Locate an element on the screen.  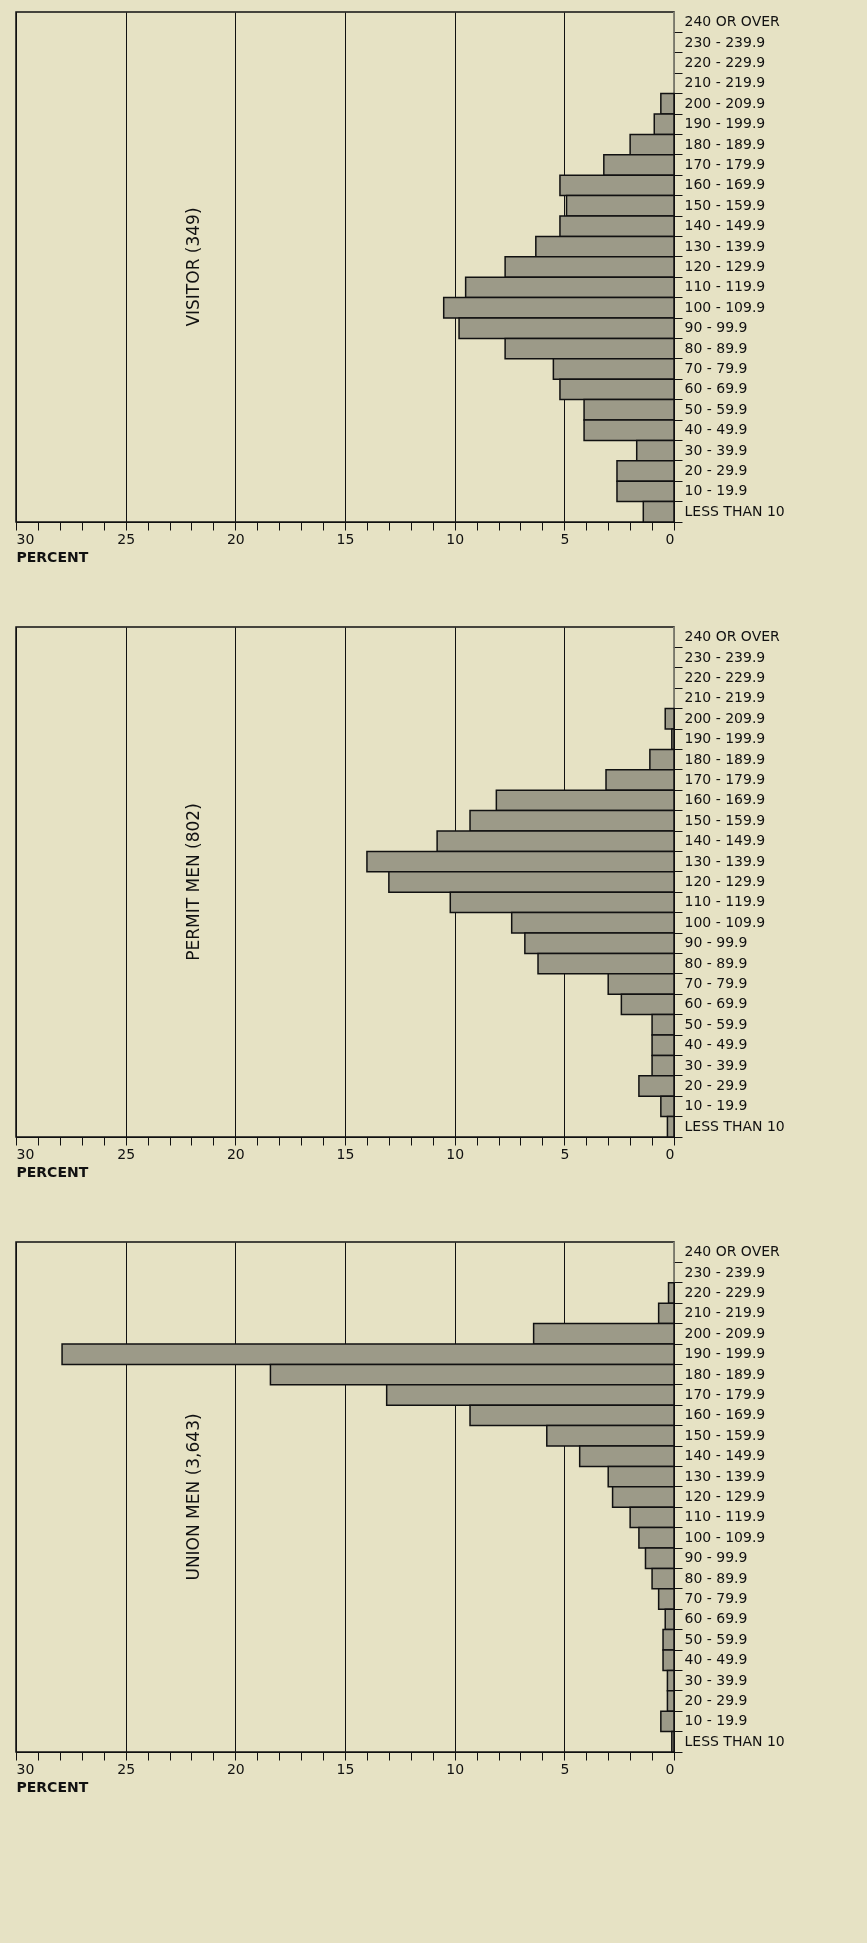
text: PERMIT MEN (802) is located at coordinates (193, 882).